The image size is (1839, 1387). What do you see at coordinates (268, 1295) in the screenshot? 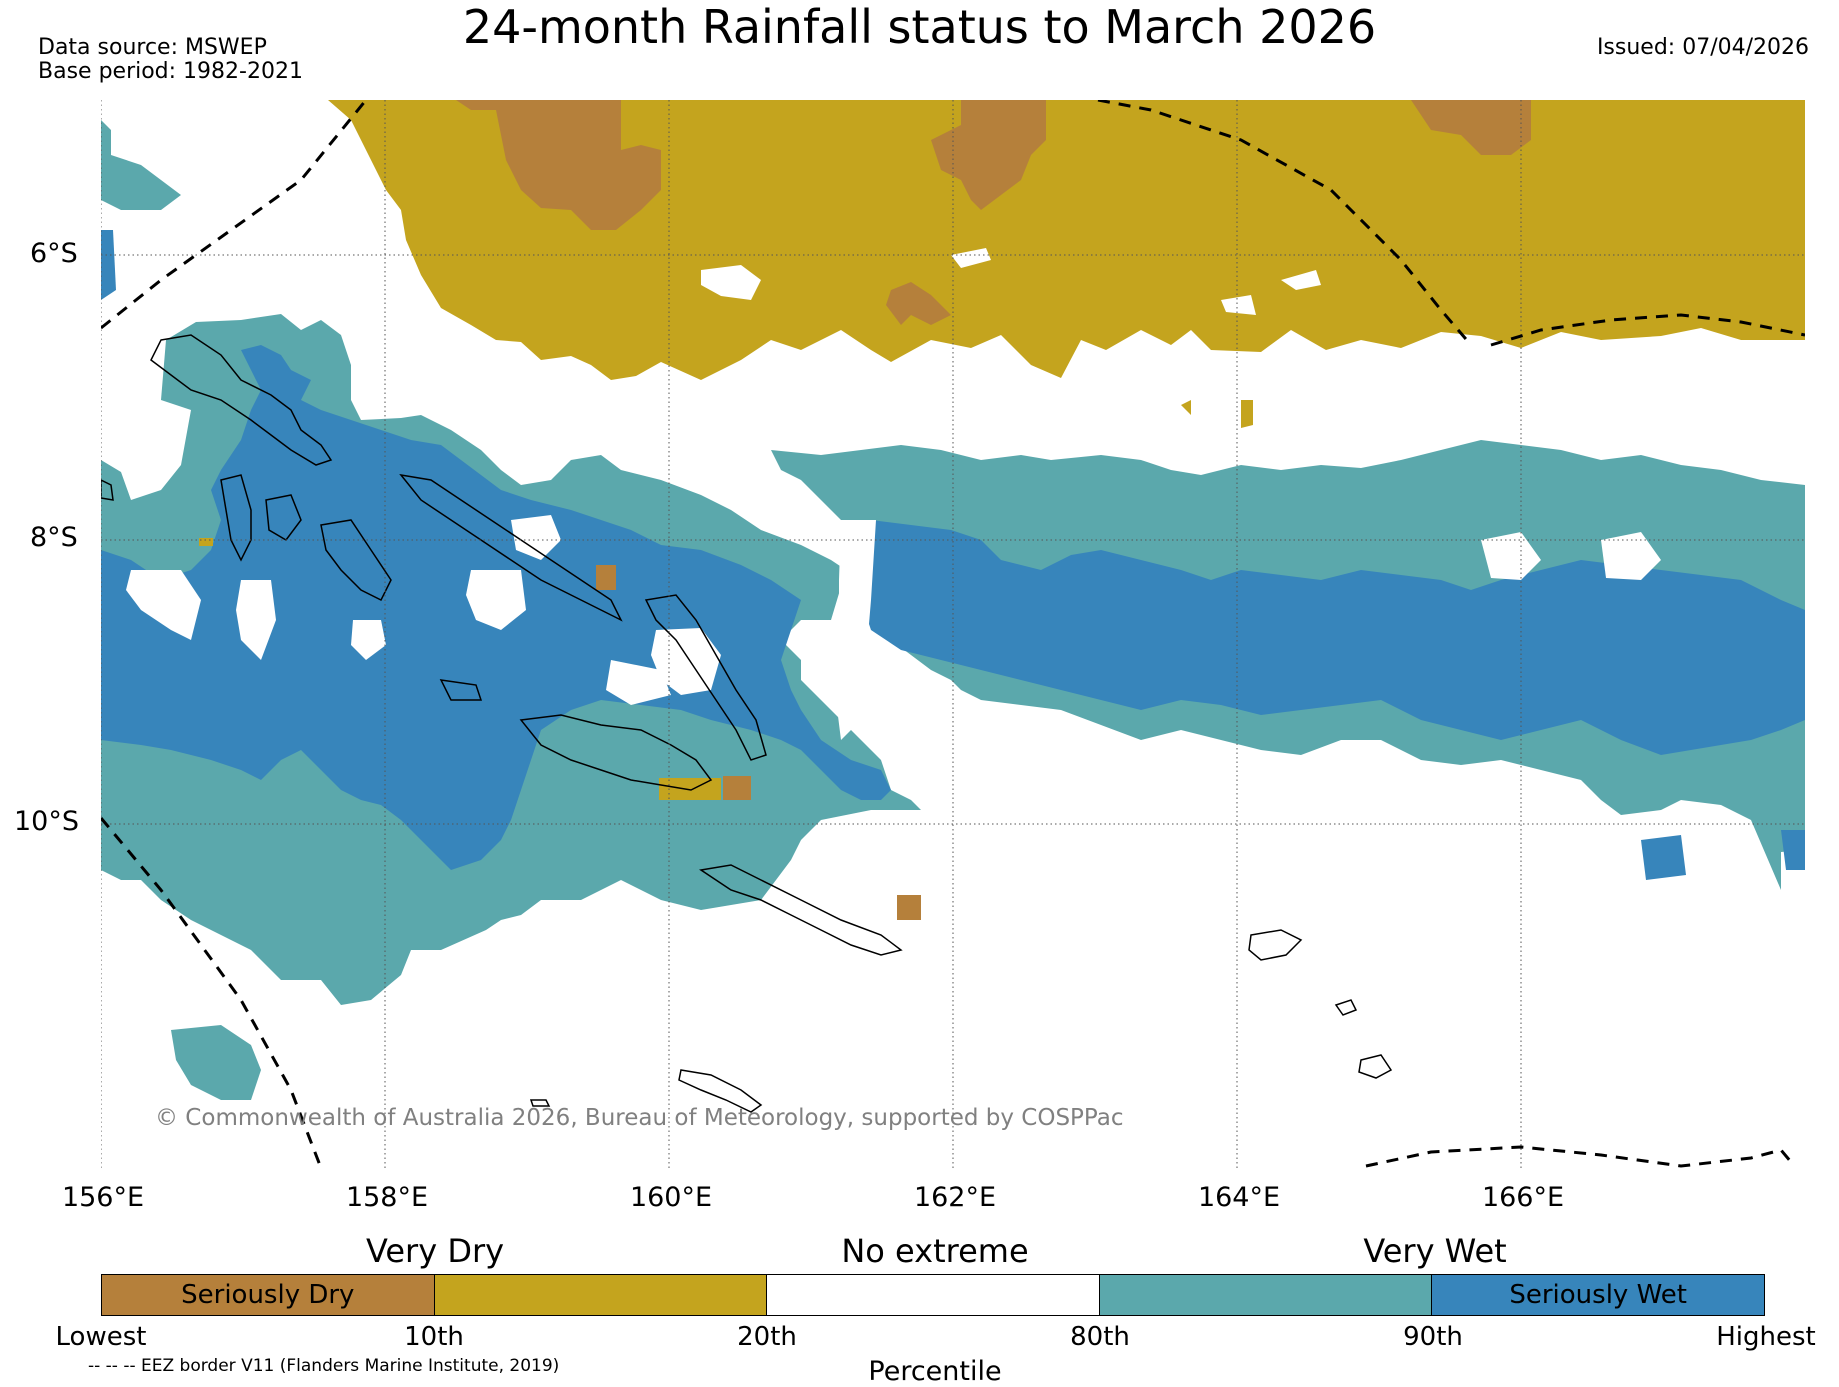
I see `legend-segment-seriously-dry: Seriously Dry` at bounding box center [268, 1295].